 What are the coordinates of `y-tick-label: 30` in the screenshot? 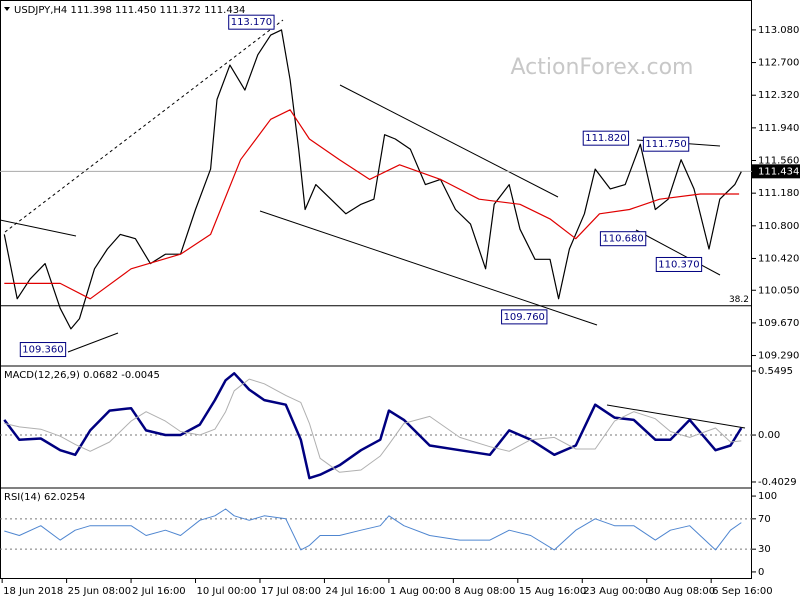 It's located at (764, 549).